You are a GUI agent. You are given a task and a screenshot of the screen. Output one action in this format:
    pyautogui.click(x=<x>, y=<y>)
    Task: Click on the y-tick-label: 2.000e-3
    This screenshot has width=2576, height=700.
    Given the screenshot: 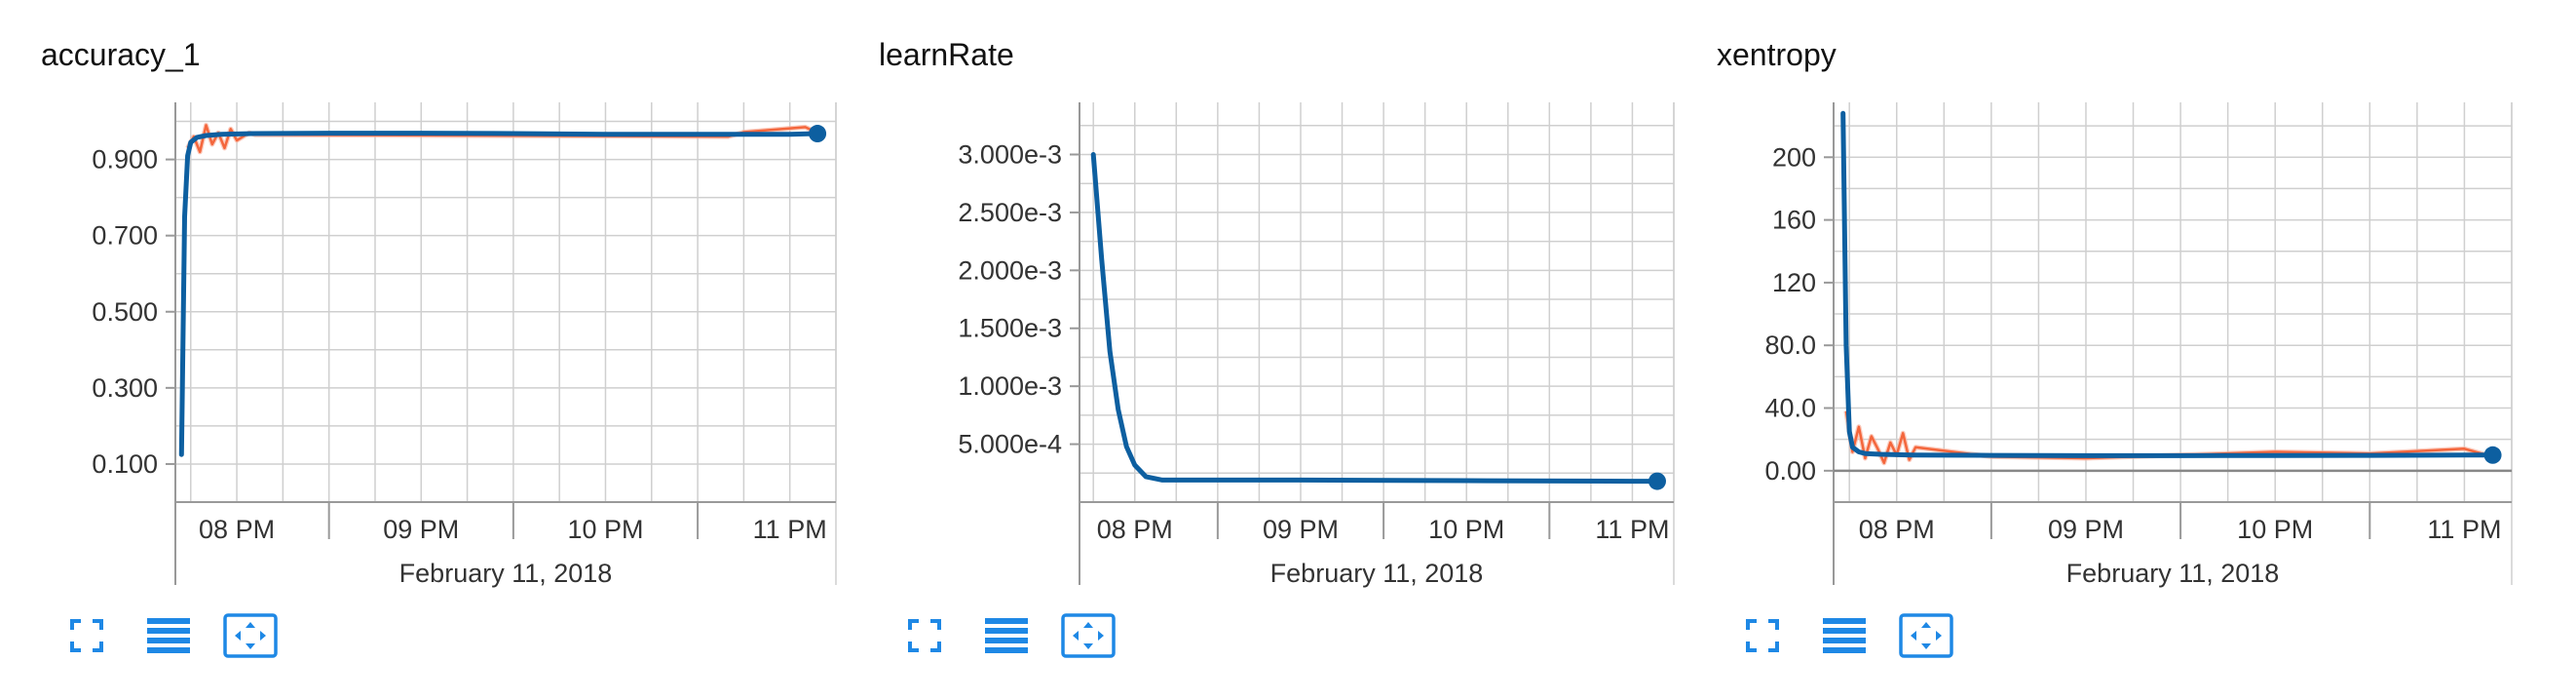 What is the action you would take?
    pyautogui.click(x=1010, y=270)
    